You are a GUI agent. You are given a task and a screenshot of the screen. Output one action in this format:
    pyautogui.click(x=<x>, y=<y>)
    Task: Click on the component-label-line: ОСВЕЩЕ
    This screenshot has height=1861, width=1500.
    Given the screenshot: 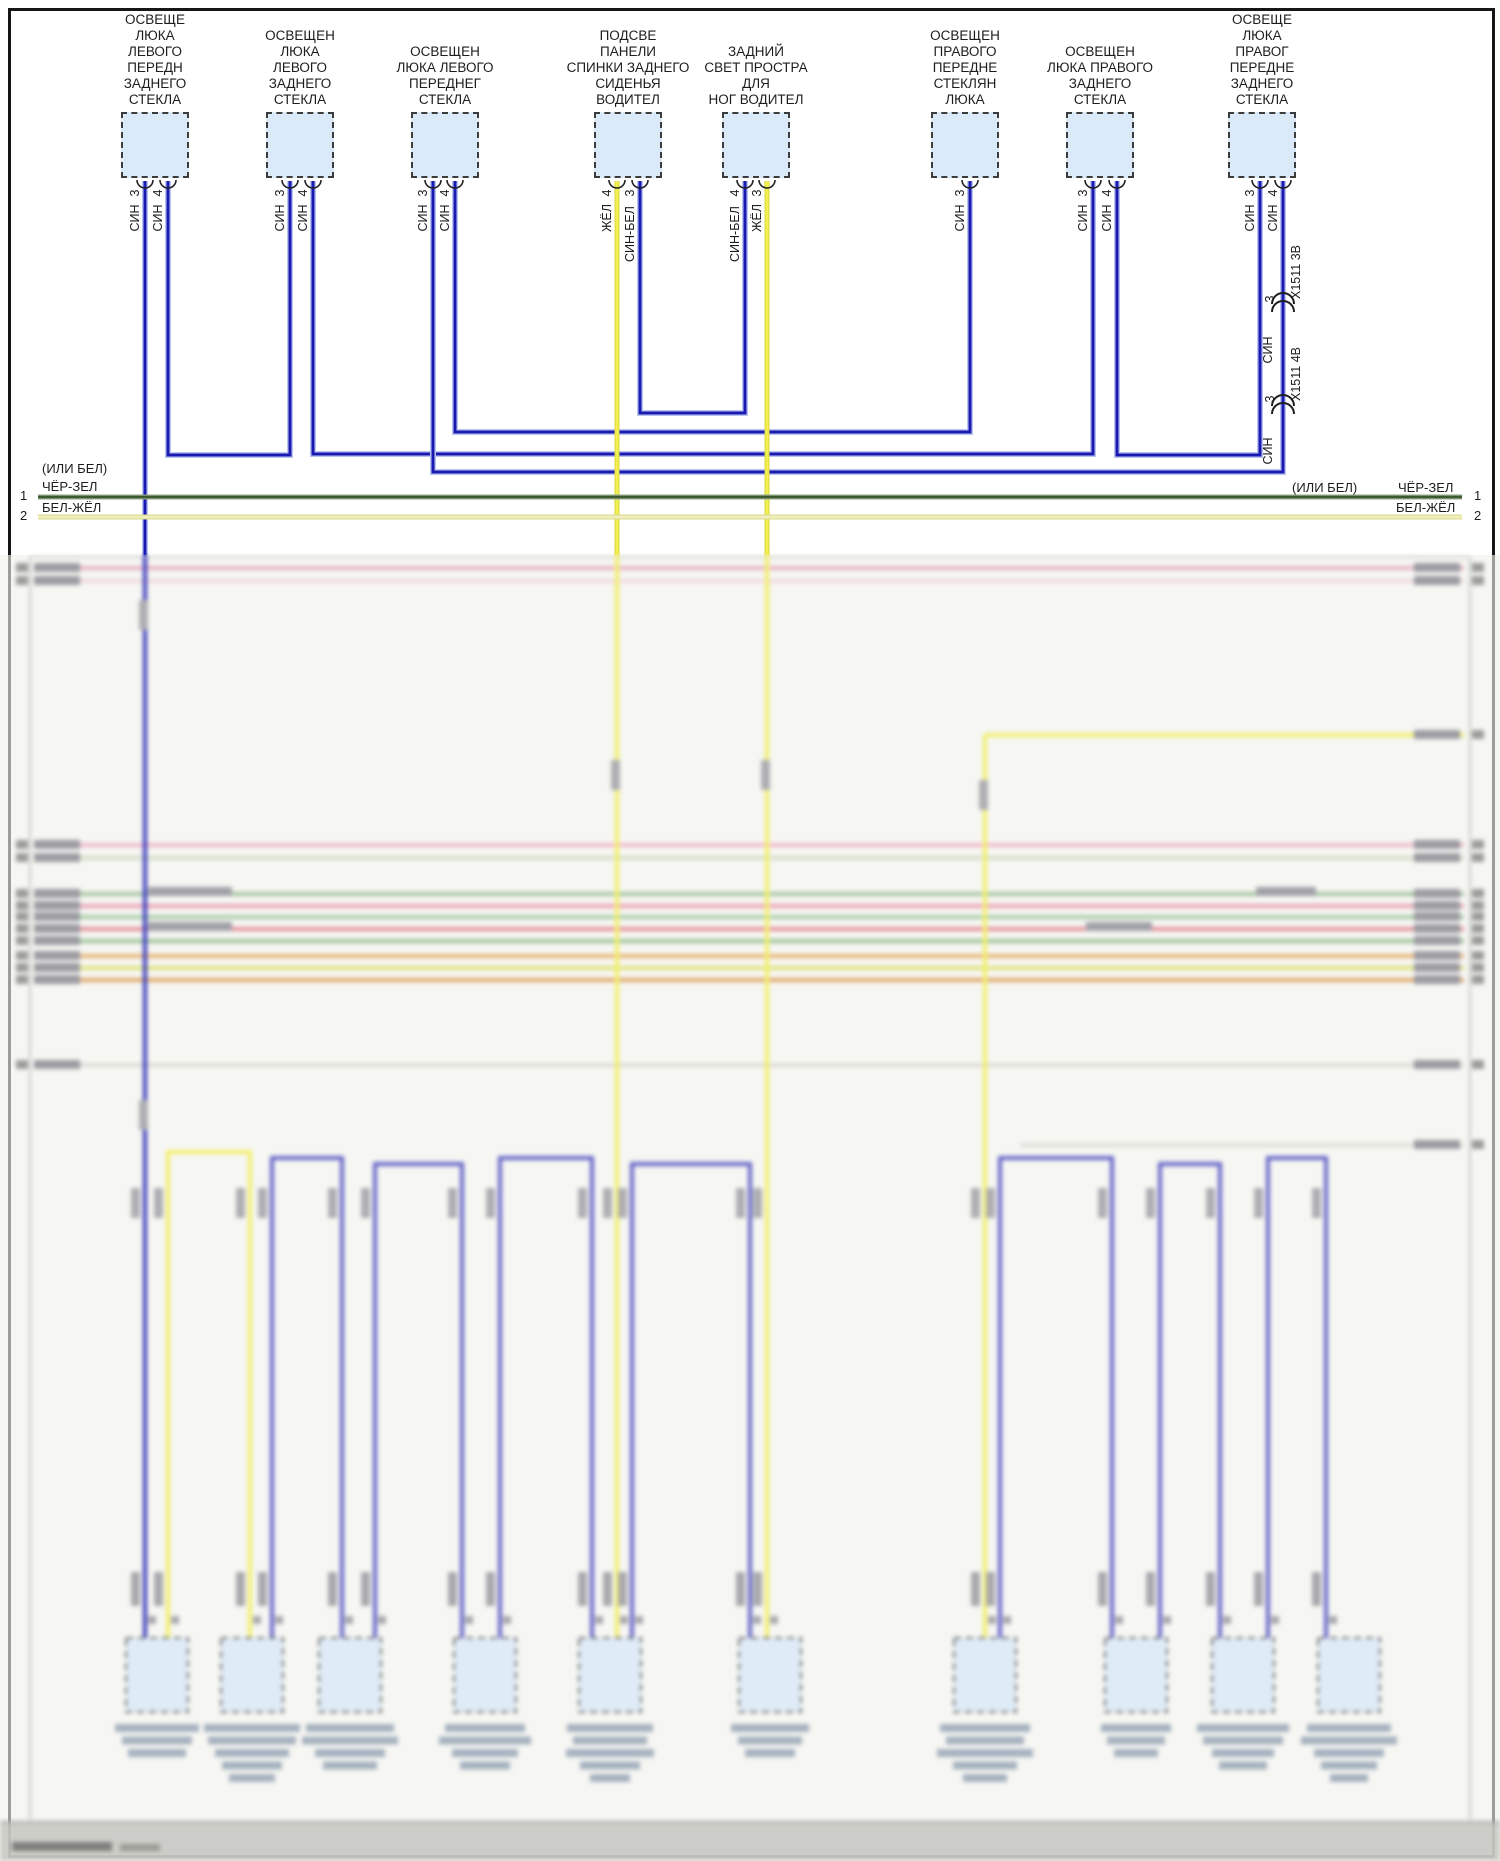 What is the action you would take?
    pyautogui.click(x=155, y=19)
    